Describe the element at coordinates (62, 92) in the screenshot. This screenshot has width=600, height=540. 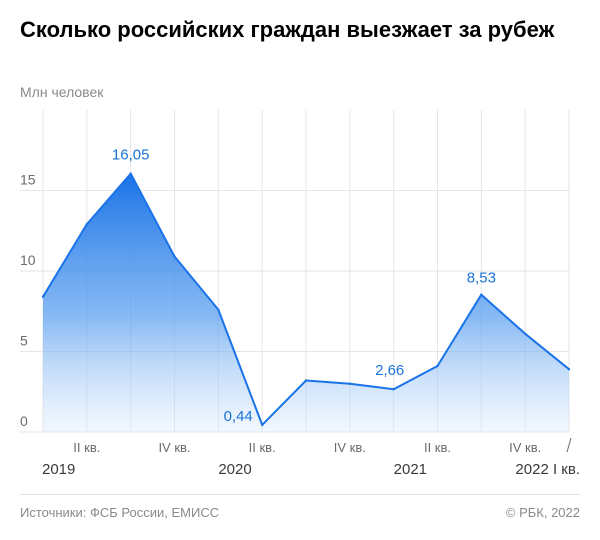
I see `unit-label: Млн человек` at that location.